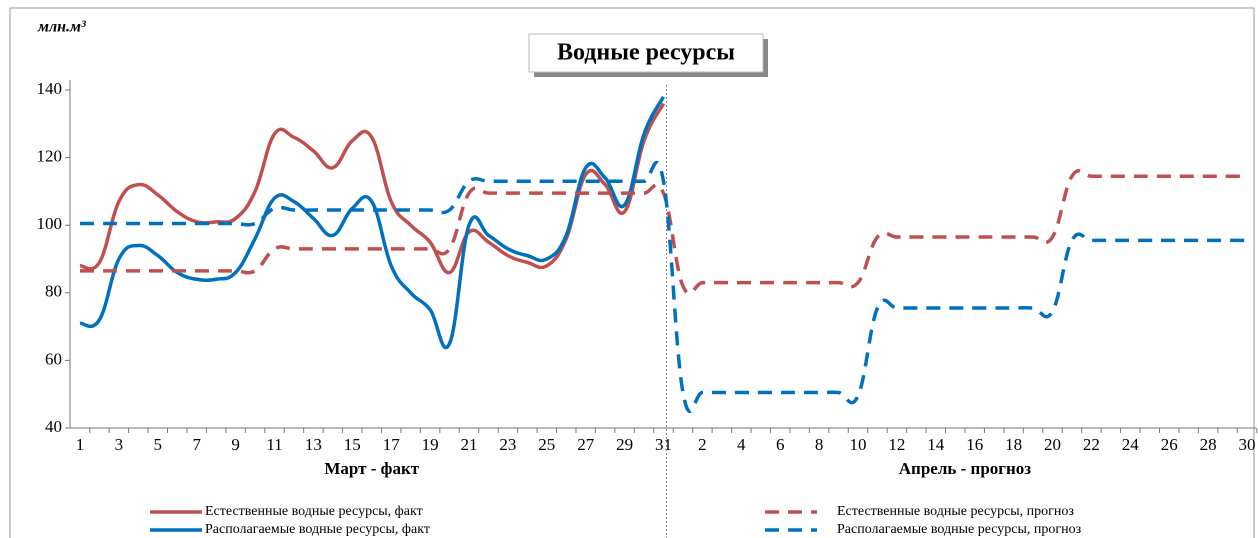 The height and width of the screenshot is (538, 1258). I want to click on x-tick-label: 26, so click(1169, 444).